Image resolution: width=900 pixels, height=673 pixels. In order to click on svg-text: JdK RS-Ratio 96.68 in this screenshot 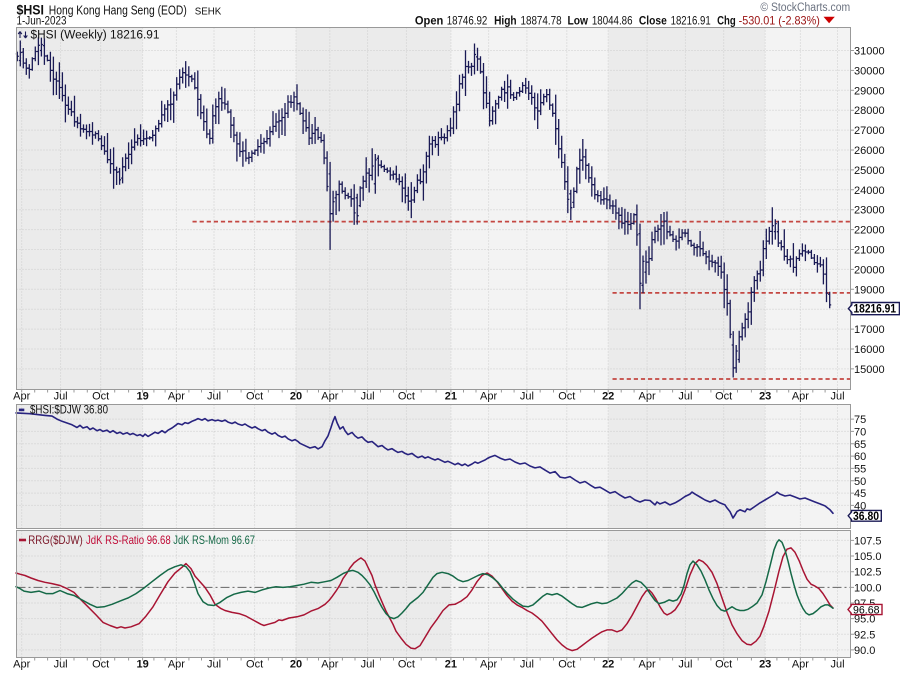, I will do `click(128, 540)`.